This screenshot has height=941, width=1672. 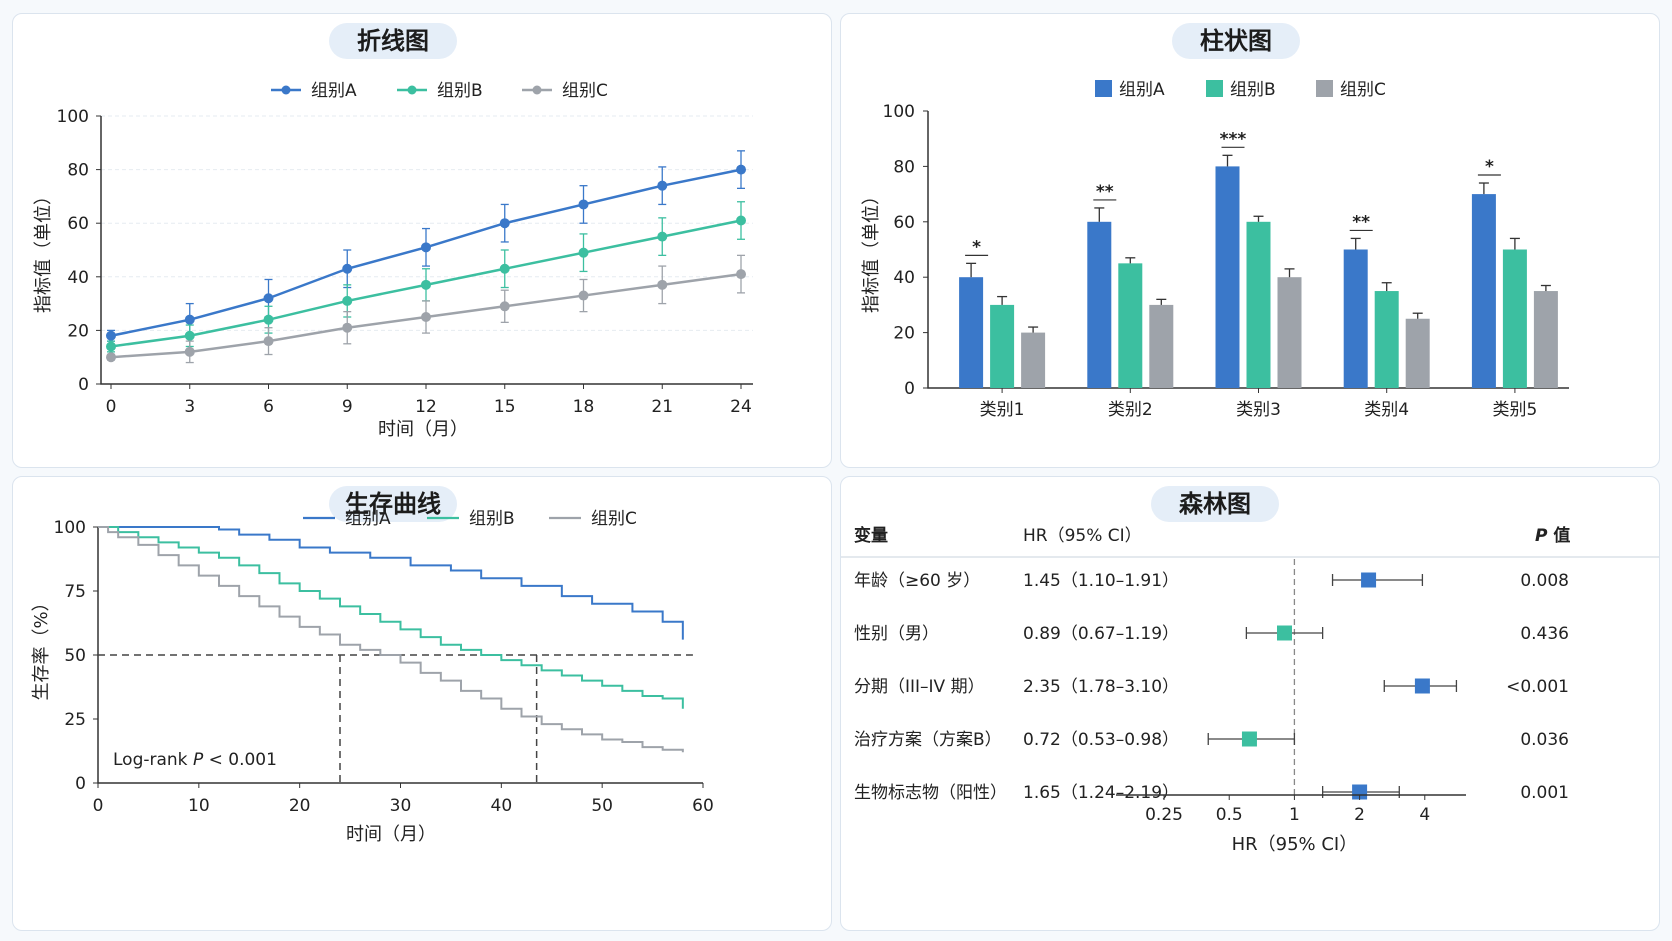 What do you see at coordinates (917, 581) in the screenshot?
I see `row-label: 年龄（≥60 岁）` at bounding box center [917, 581].